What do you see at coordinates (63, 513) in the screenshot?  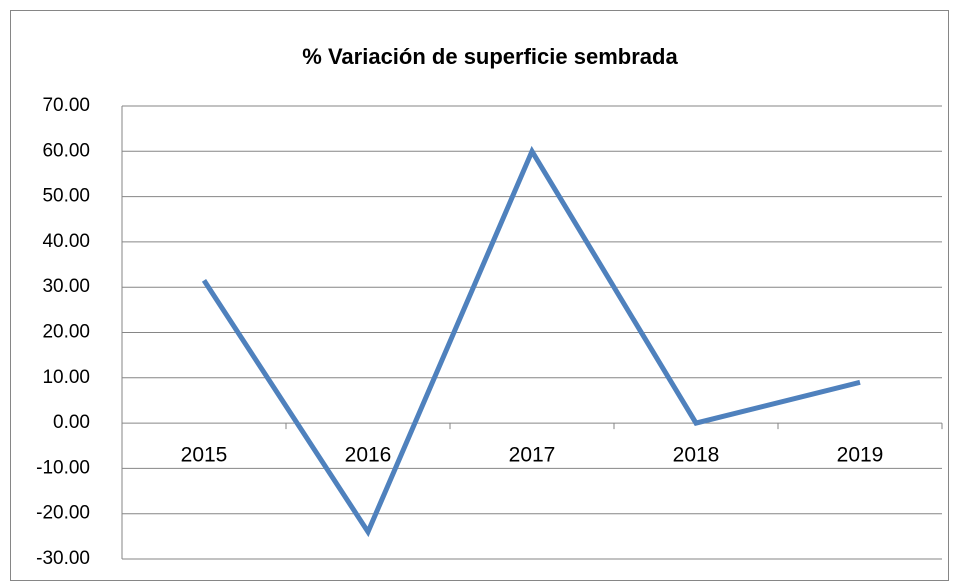 I see `y-tick-label: -20.00` at bounding box center [63, 513].